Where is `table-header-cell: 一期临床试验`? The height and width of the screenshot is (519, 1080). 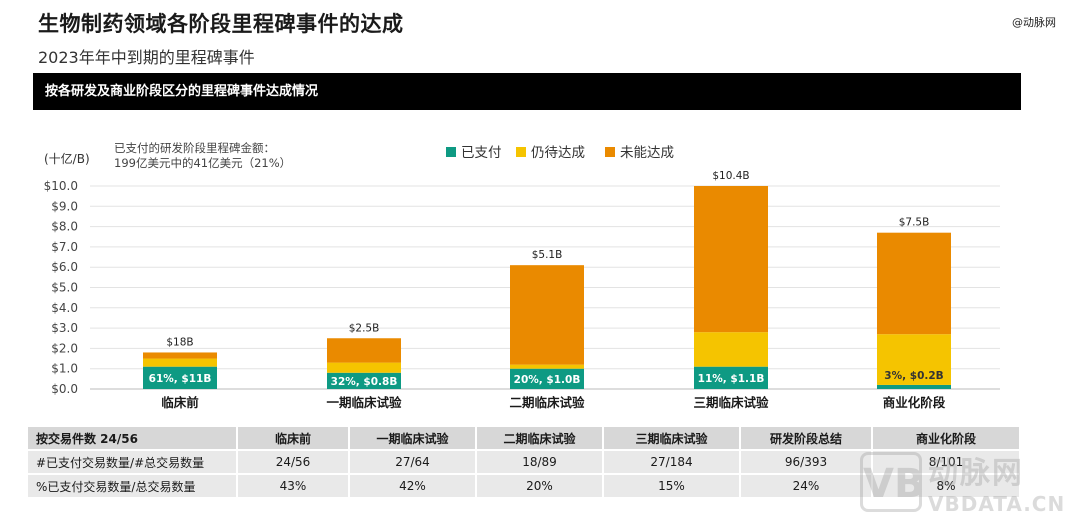 table-header-cell: 一期临床试验 is located at coordinates (412, 438).